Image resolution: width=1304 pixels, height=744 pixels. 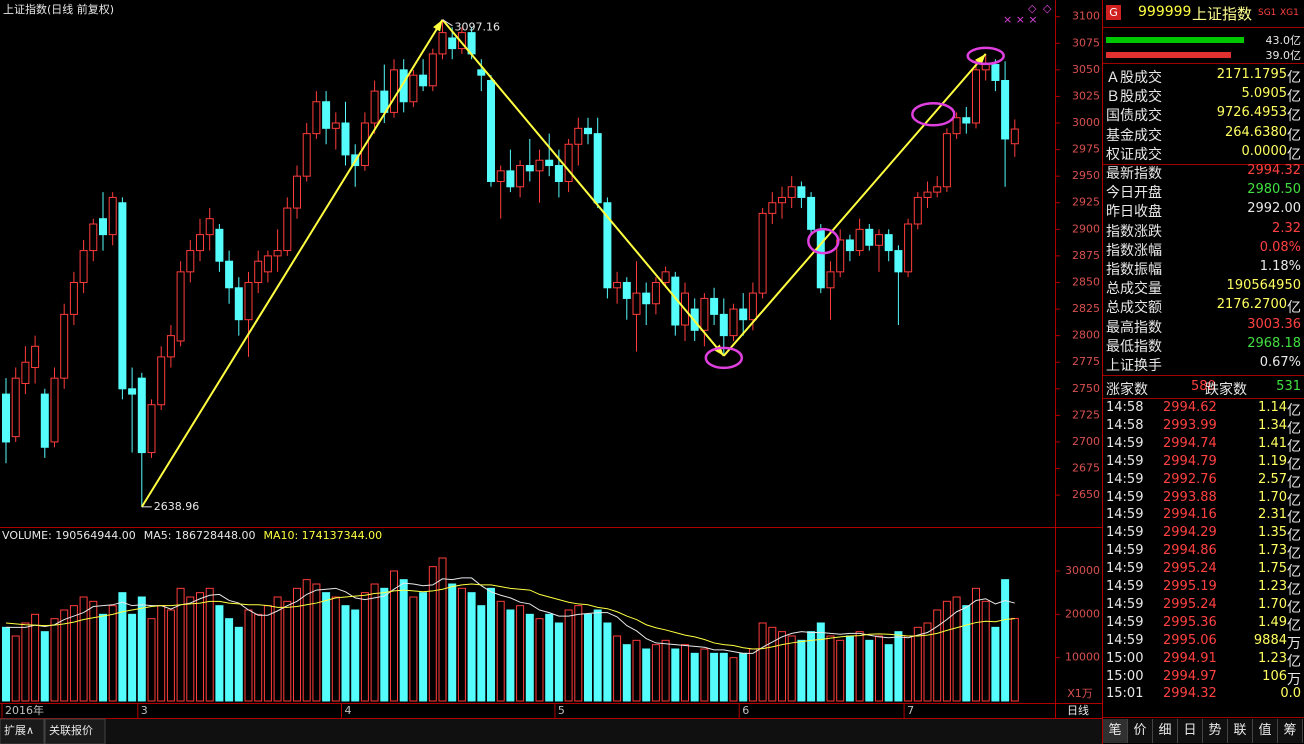 What do you see at coordinates (1032, 8) in the screenshot?
I see `icon: ◇` at bounding box center [1032, 8].